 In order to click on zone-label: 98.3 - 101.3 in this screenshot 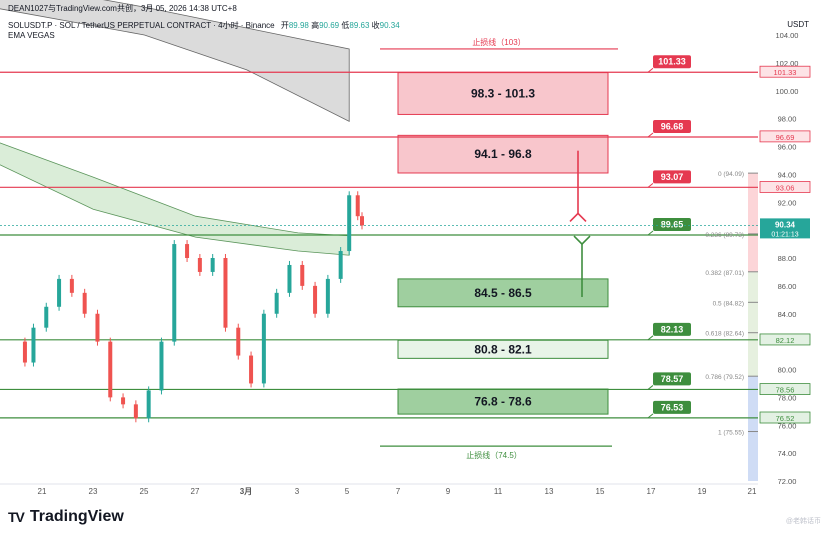, I will do `click(503, 94)`.